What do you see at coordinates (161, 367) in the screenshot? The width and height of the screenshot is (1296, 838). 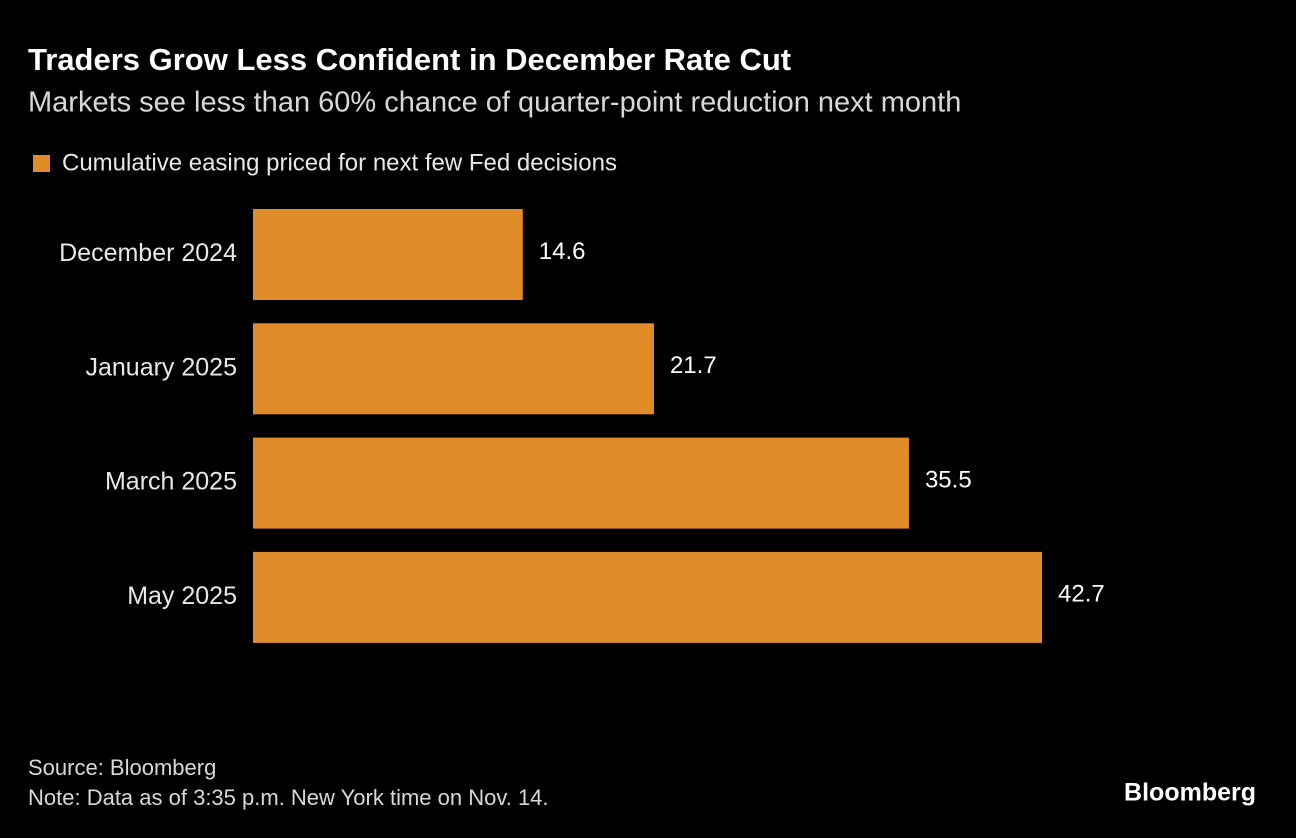 I see `y-tick-label: January 2025` at bounding box center [161, 367].